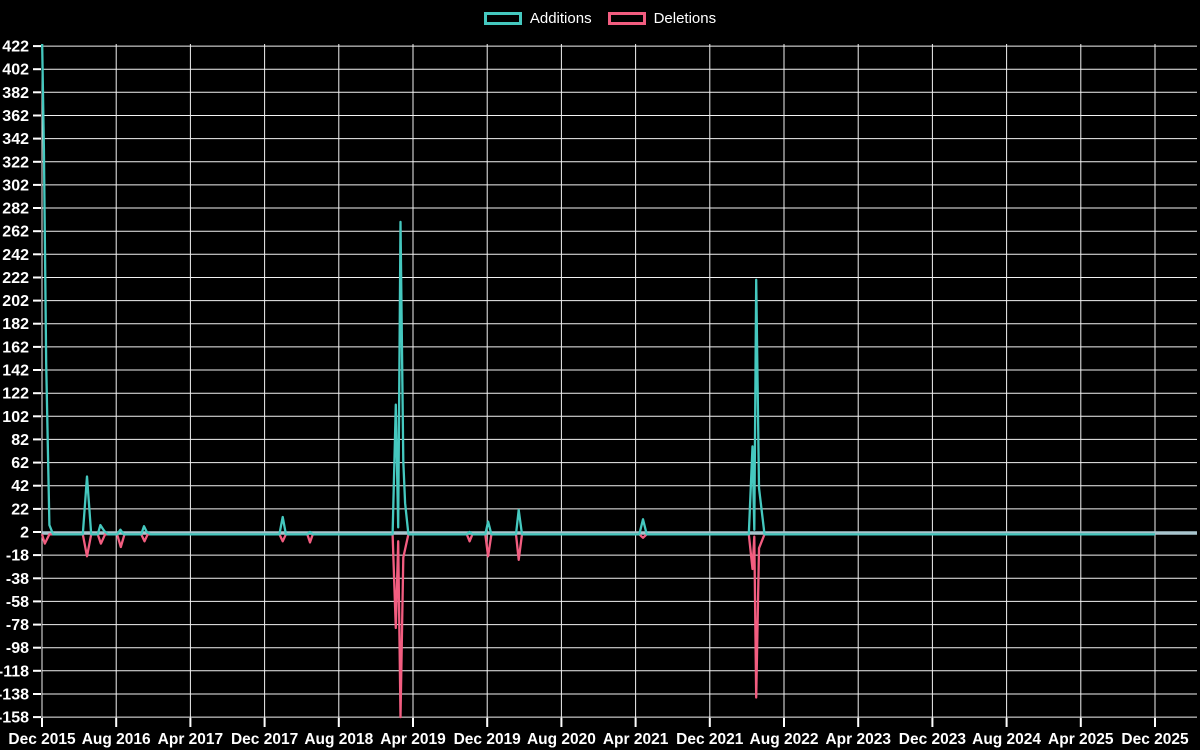  Describe the element at coordinates (15, 347) in the screenshot. I see `y-tick-label: 162` at that location.